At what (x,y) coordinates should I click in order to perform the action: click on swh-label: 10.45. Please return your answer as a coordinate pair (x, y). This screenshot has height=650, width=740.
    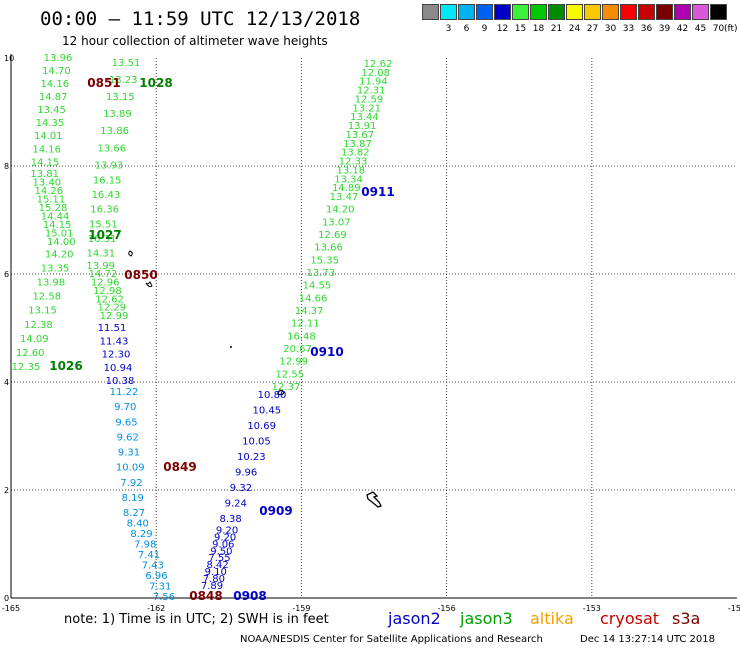
    Looking at the image, I should click on (267, 411).